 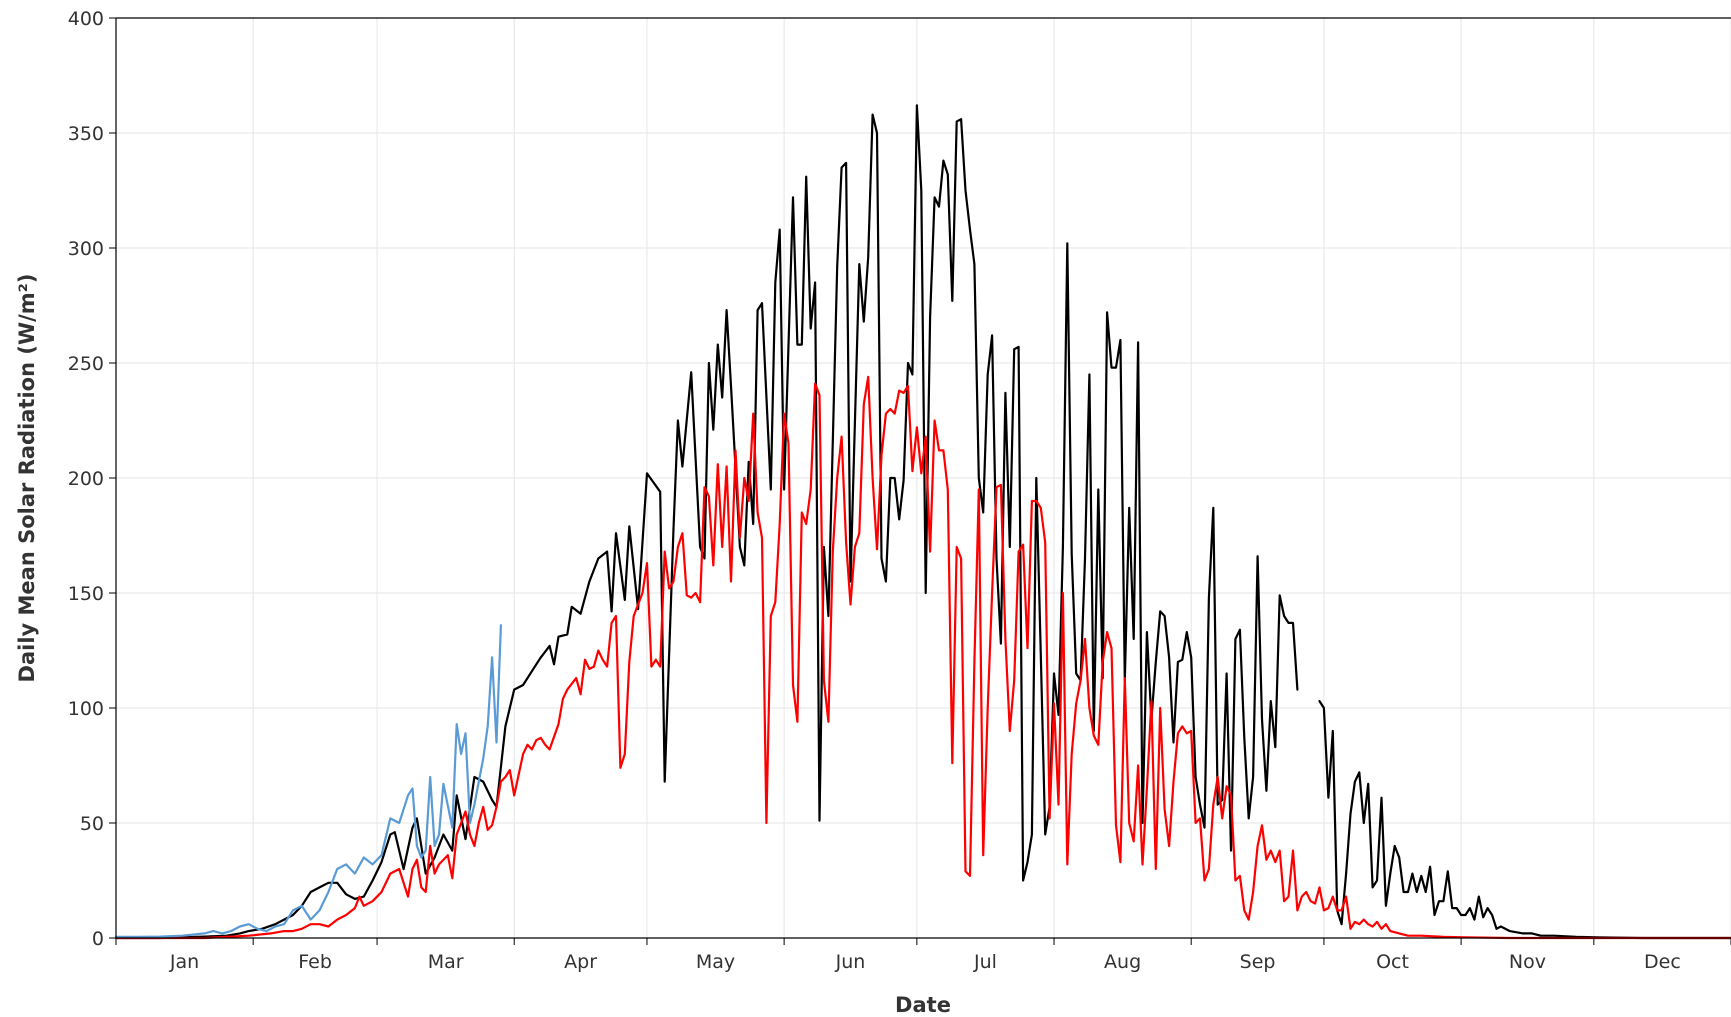 What do you see at coordinates (86, 709) in the screenshot?
I see `y-tick-label: 100` at bounding box center [86, 709].